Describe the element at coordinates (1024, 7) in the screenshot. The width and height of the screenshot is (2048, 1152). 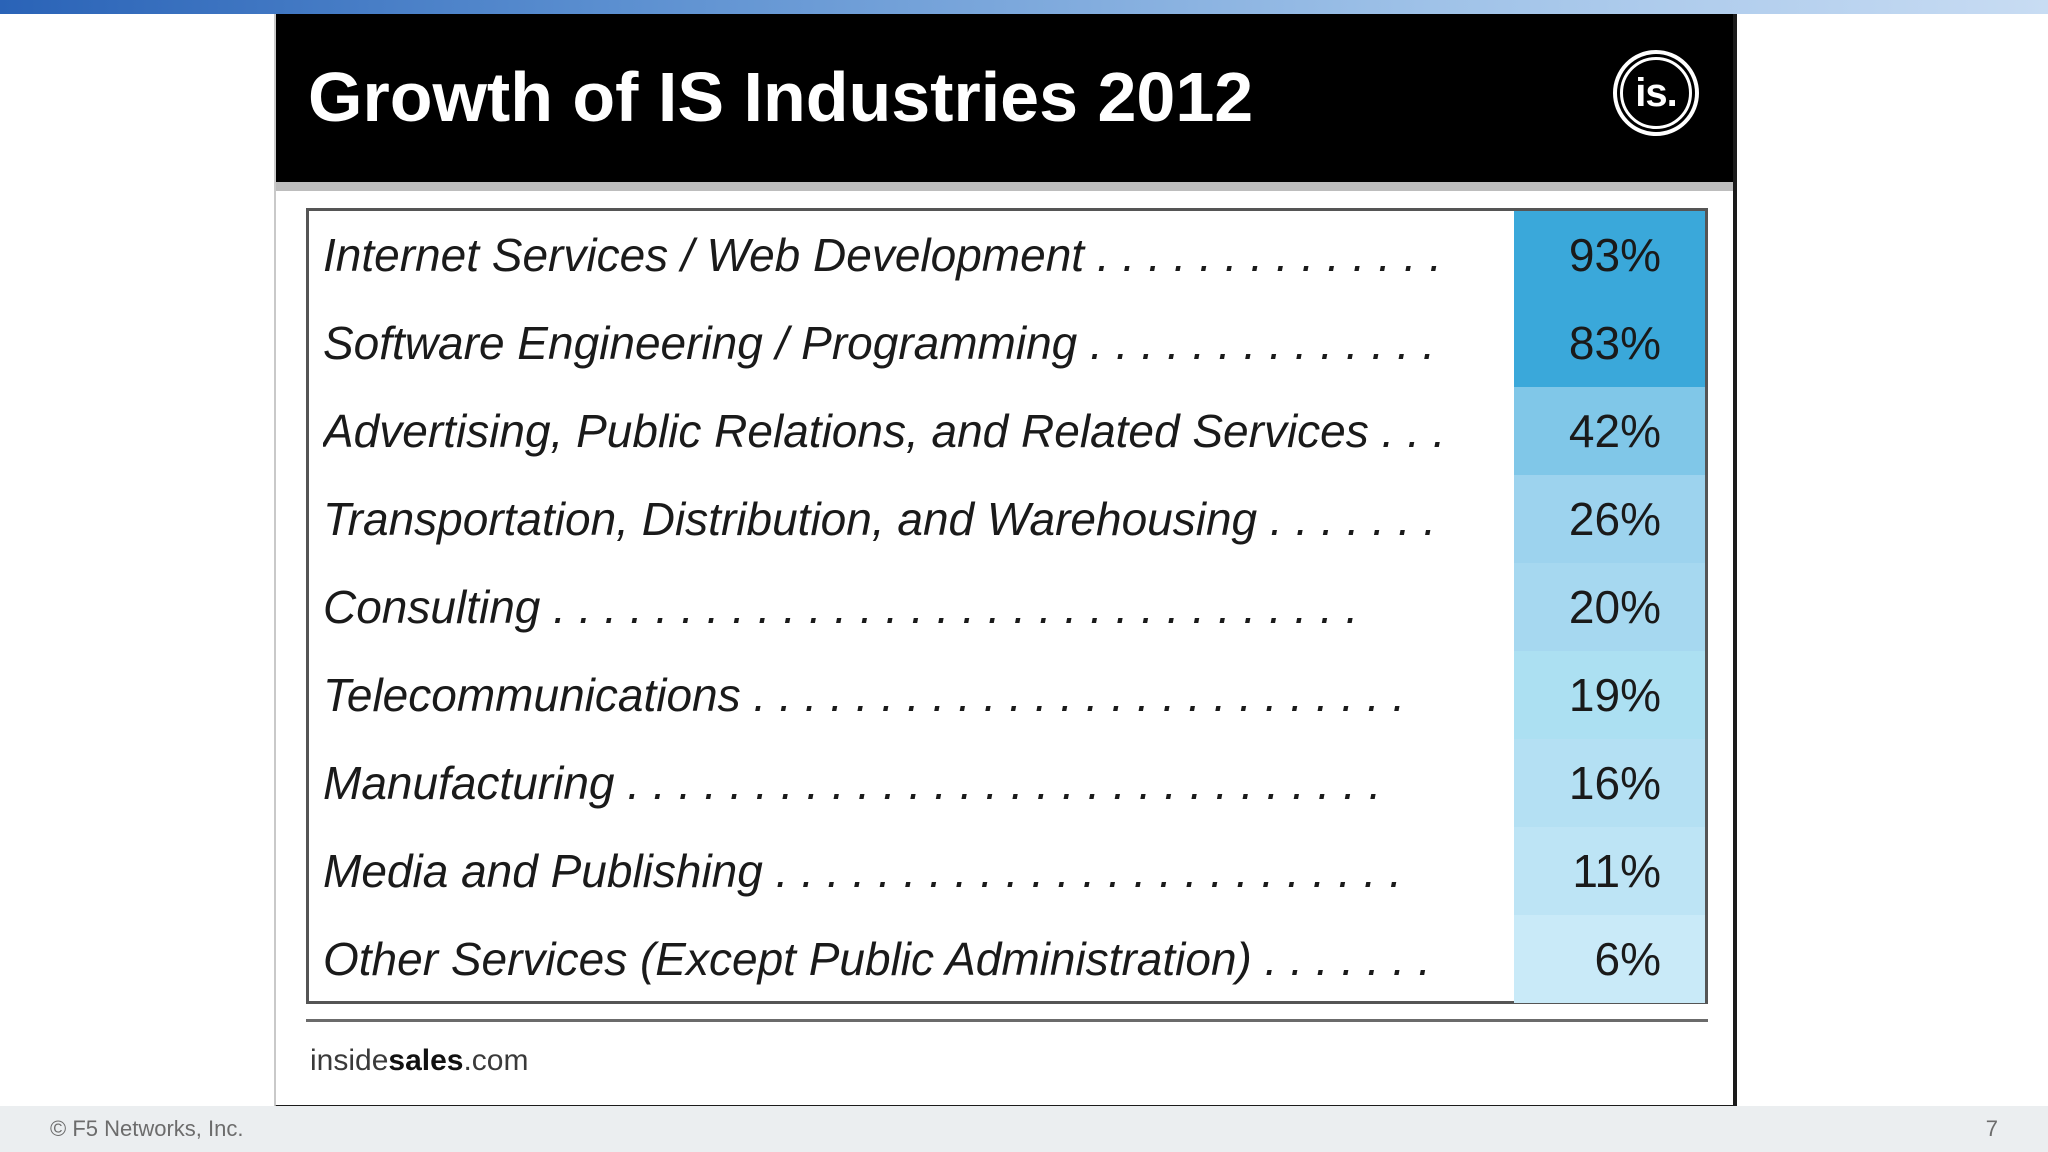
I see `top-accent-strip` at that location.